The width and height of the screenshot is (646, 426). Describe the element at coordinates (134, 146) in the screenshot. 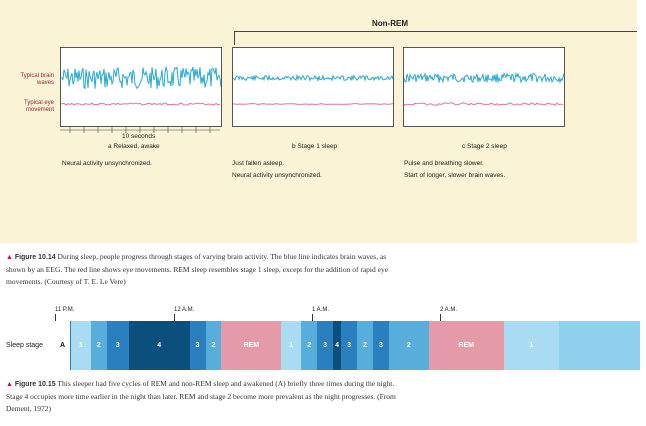

I see `stage-caption-a: a Relaxed, awake` at that location.